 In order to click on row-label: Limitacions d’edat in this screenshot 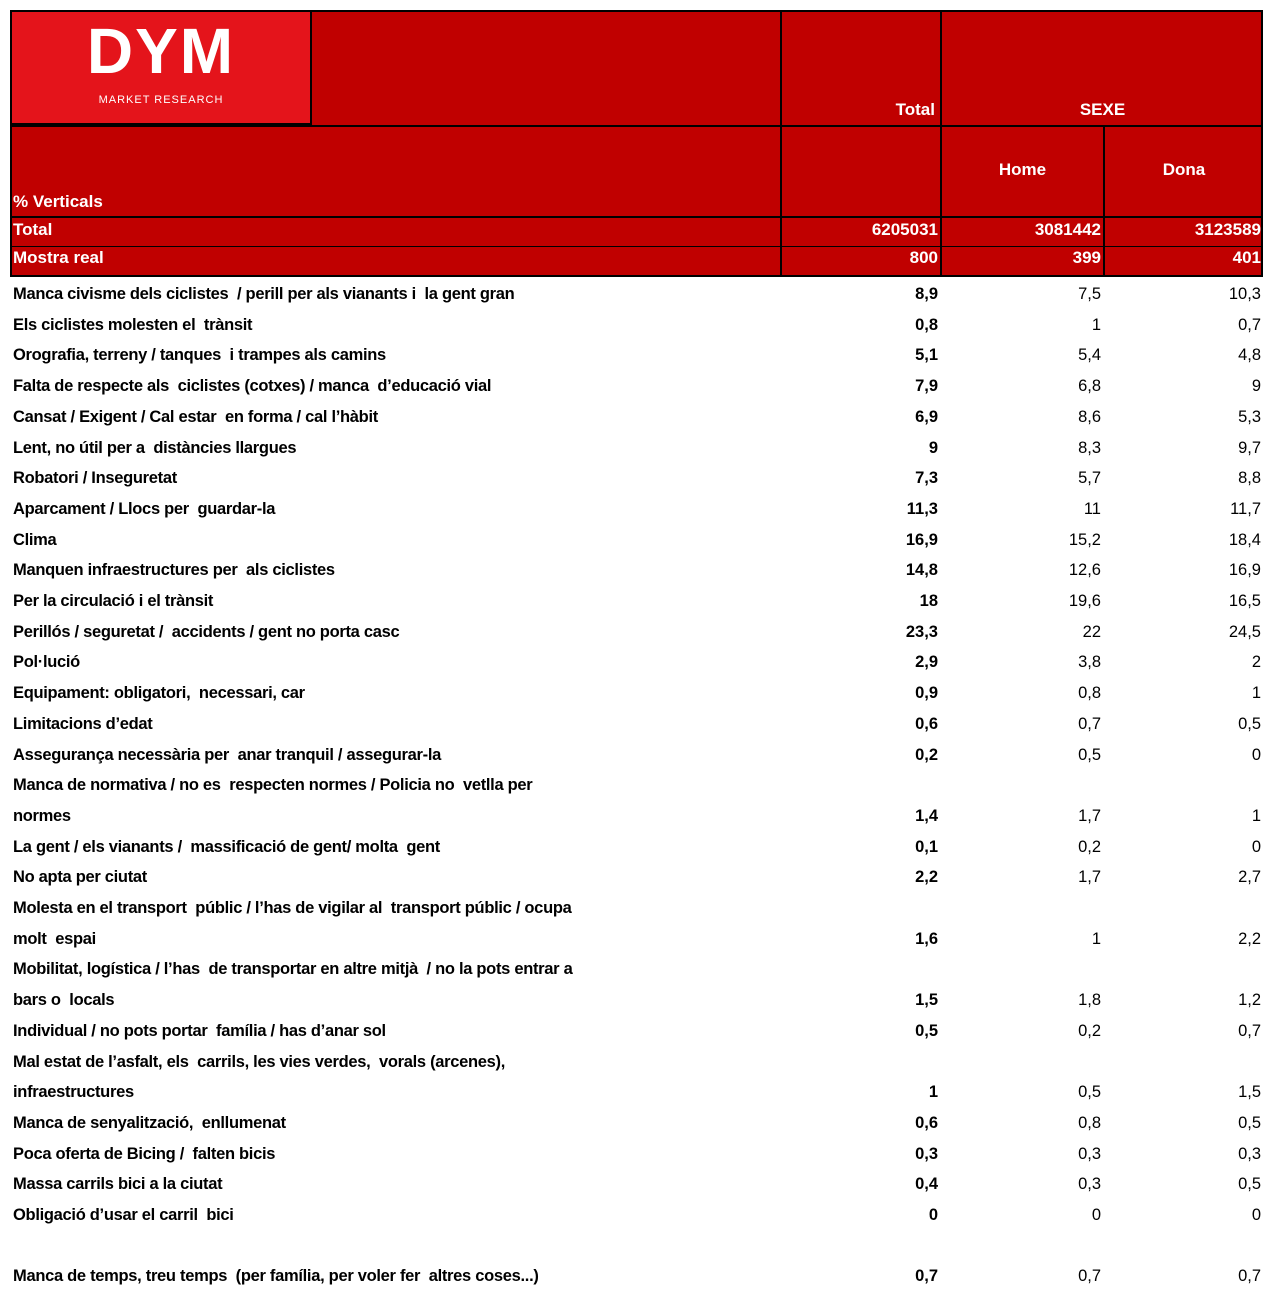, I will do `click(83, 723)`.